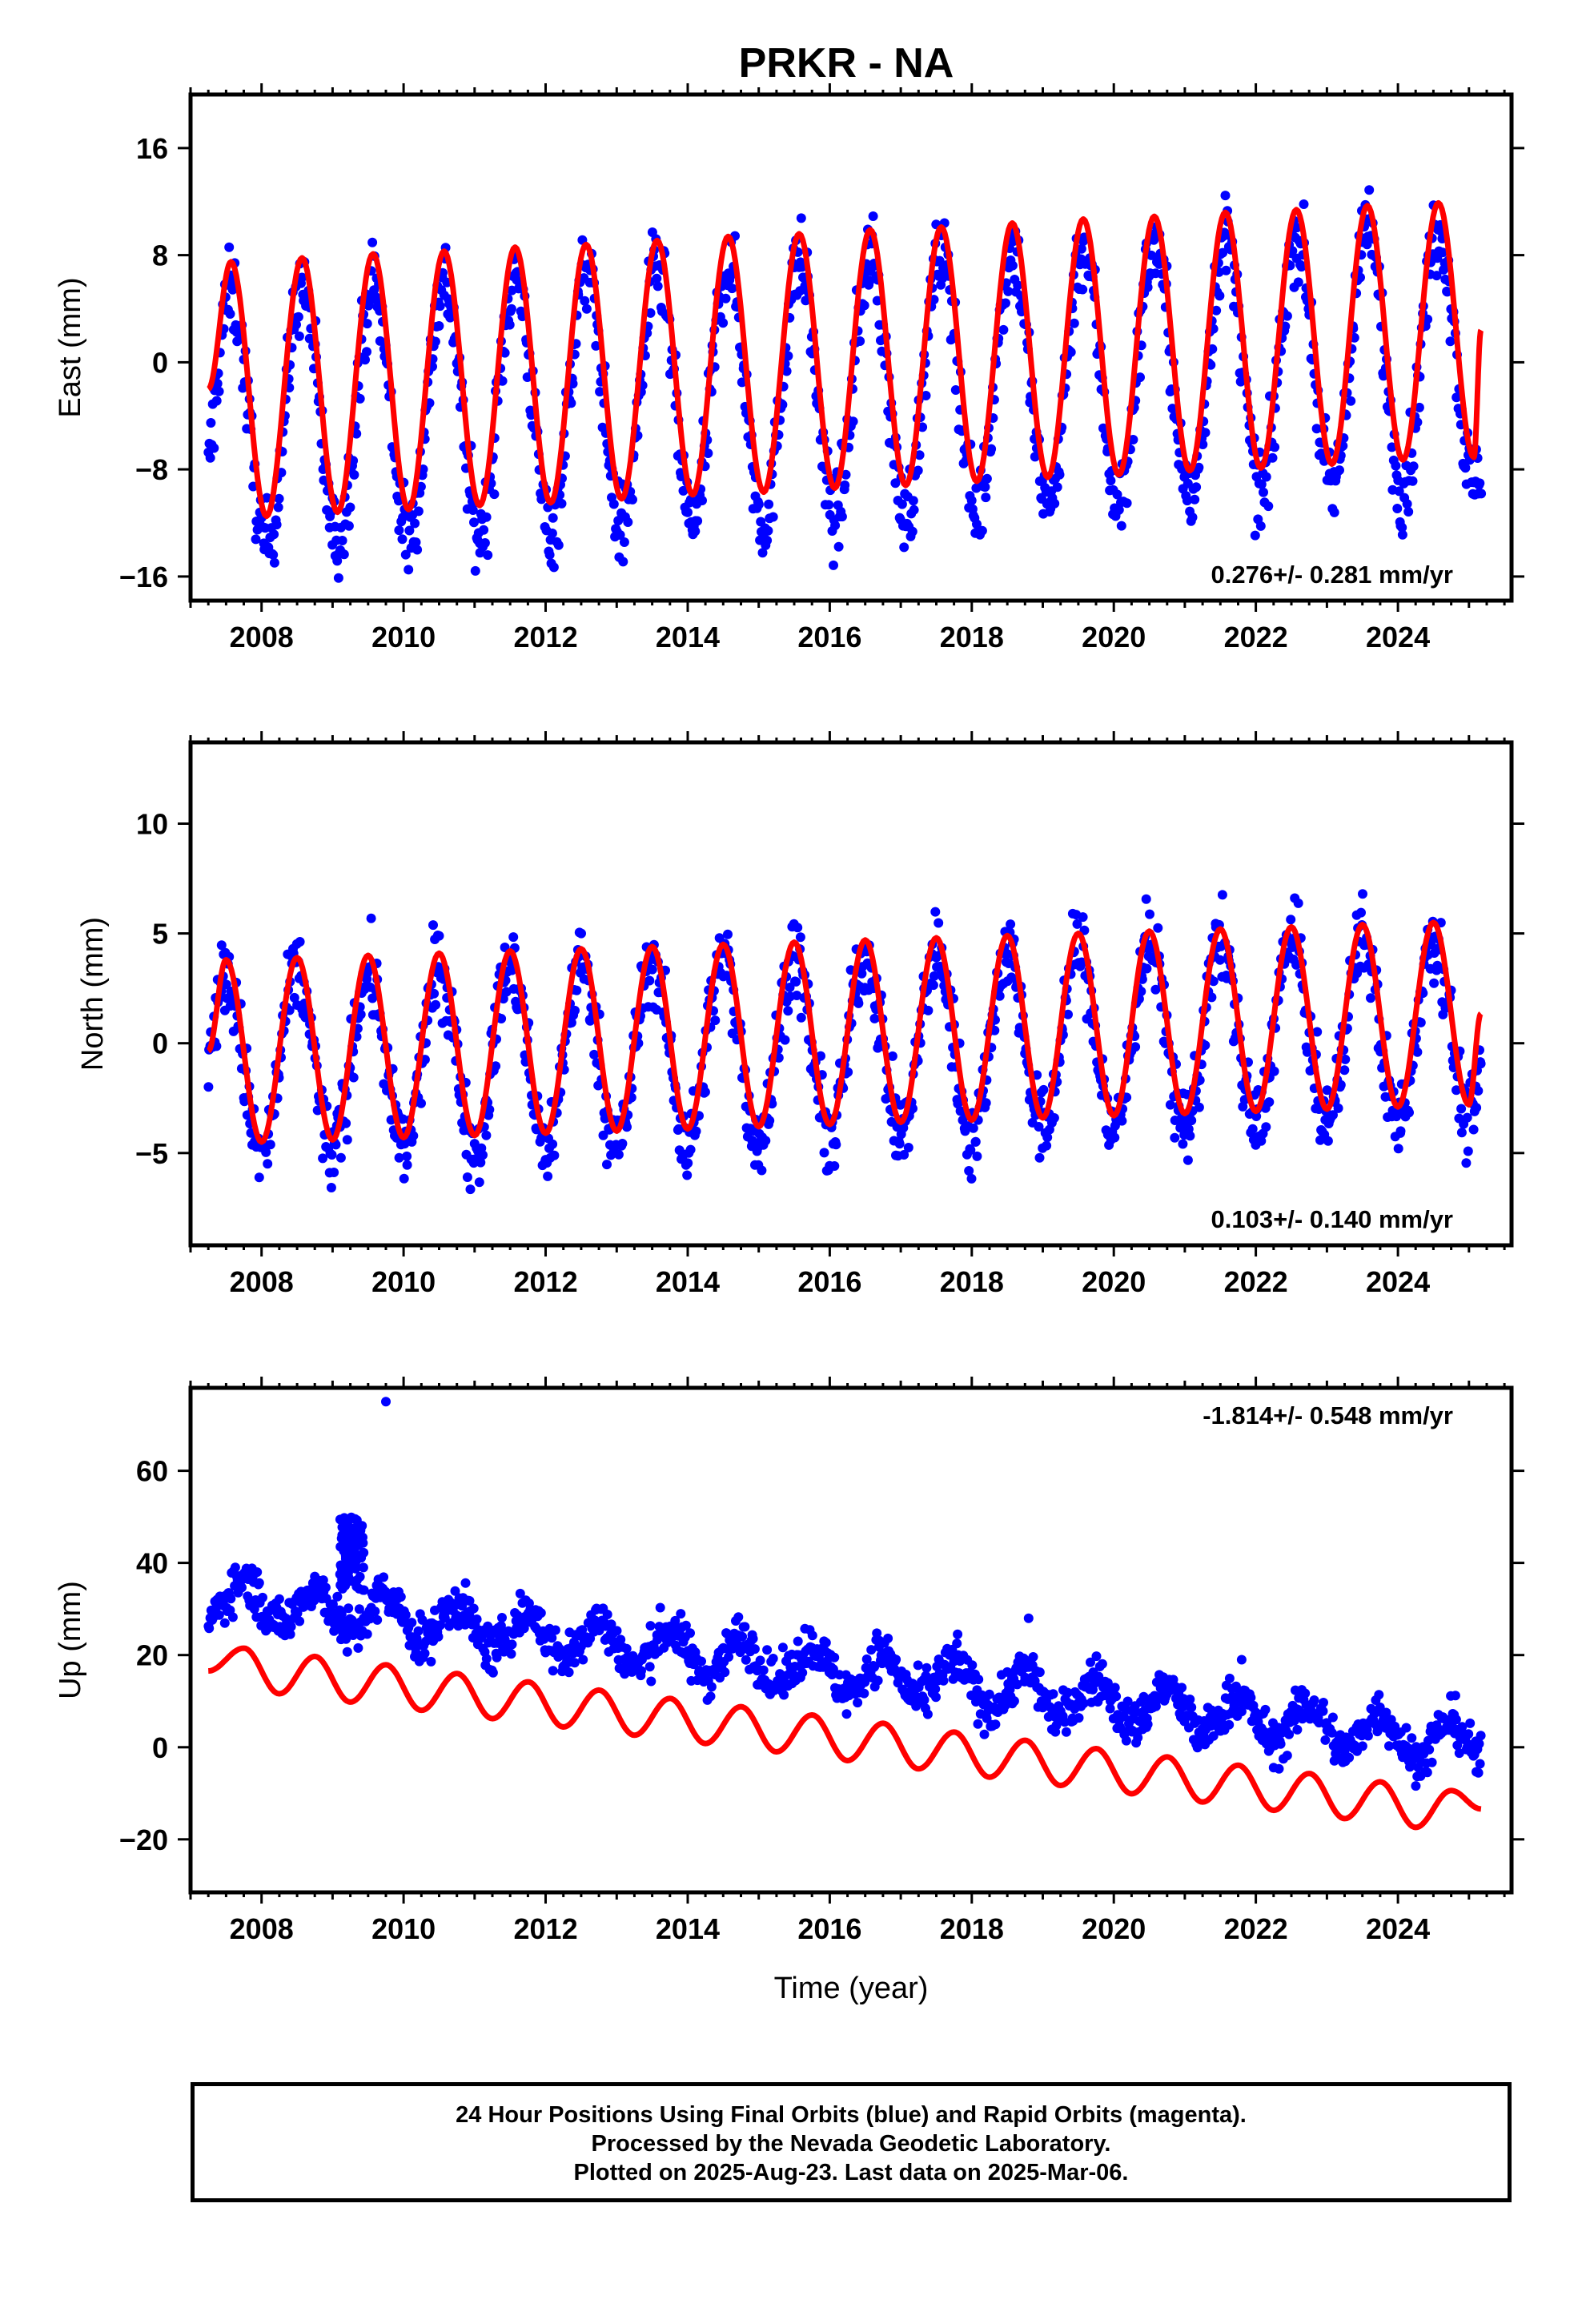 This screenshot has width=1582, height=2324. What do you see at coordinates (152, 824) in the screenshot?
I see `y-tick-label: 10` at bounding box center [152, 824].